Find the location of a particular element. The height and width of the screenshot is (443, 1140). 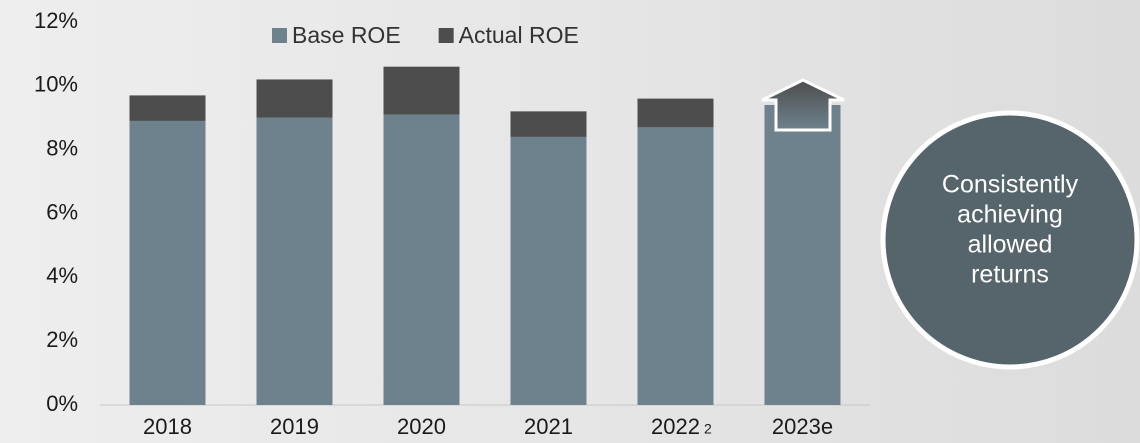

annotation-text: returns is located at coordinates (1010, 275).